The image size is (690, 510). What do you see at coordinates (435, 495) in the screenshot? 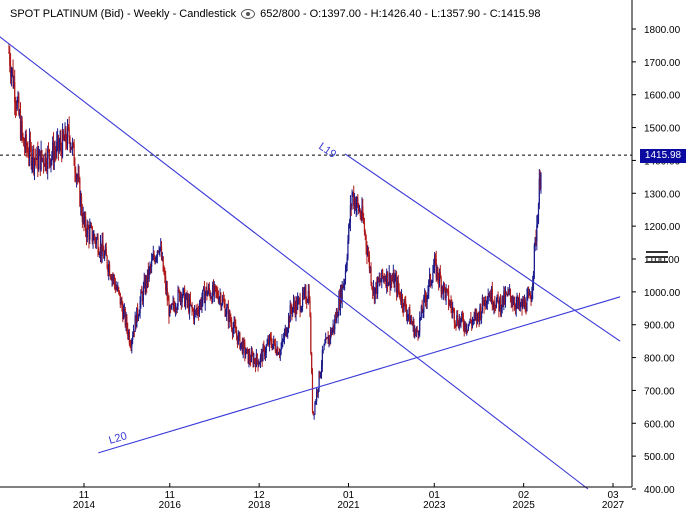
I see `x-tick-month: 01` at bounding box center [435, 495].